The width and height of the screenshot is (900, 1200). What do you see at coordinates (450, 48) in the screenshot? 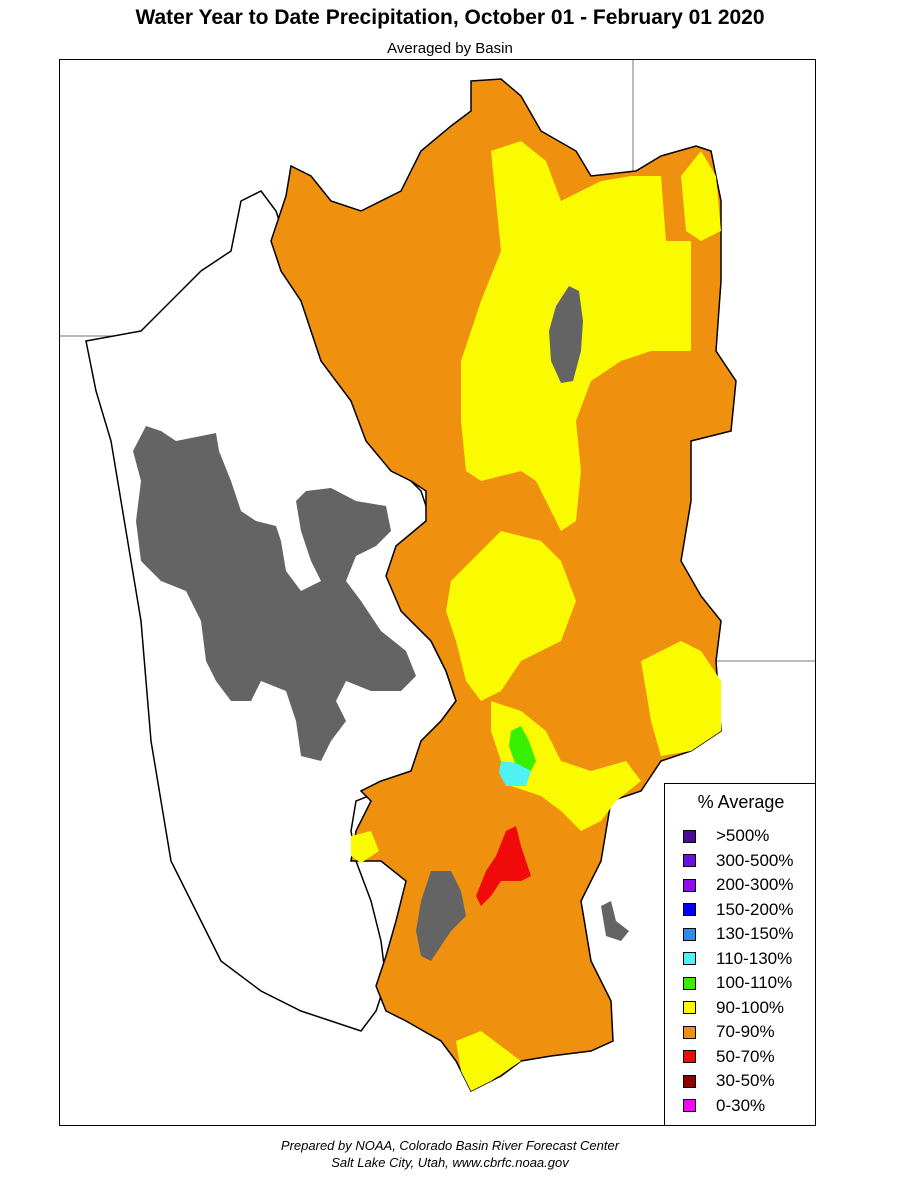
I see `map-subtitle: Averaged by Basin` at bounding box center [450, 48].